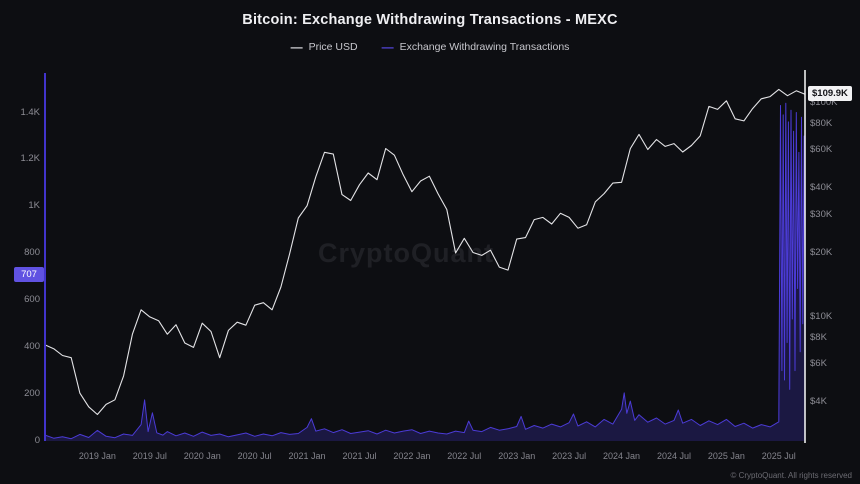  I want to click on legend-item-withdrawals: — Exchange Withdrawing Transactions, so click(476, 47).